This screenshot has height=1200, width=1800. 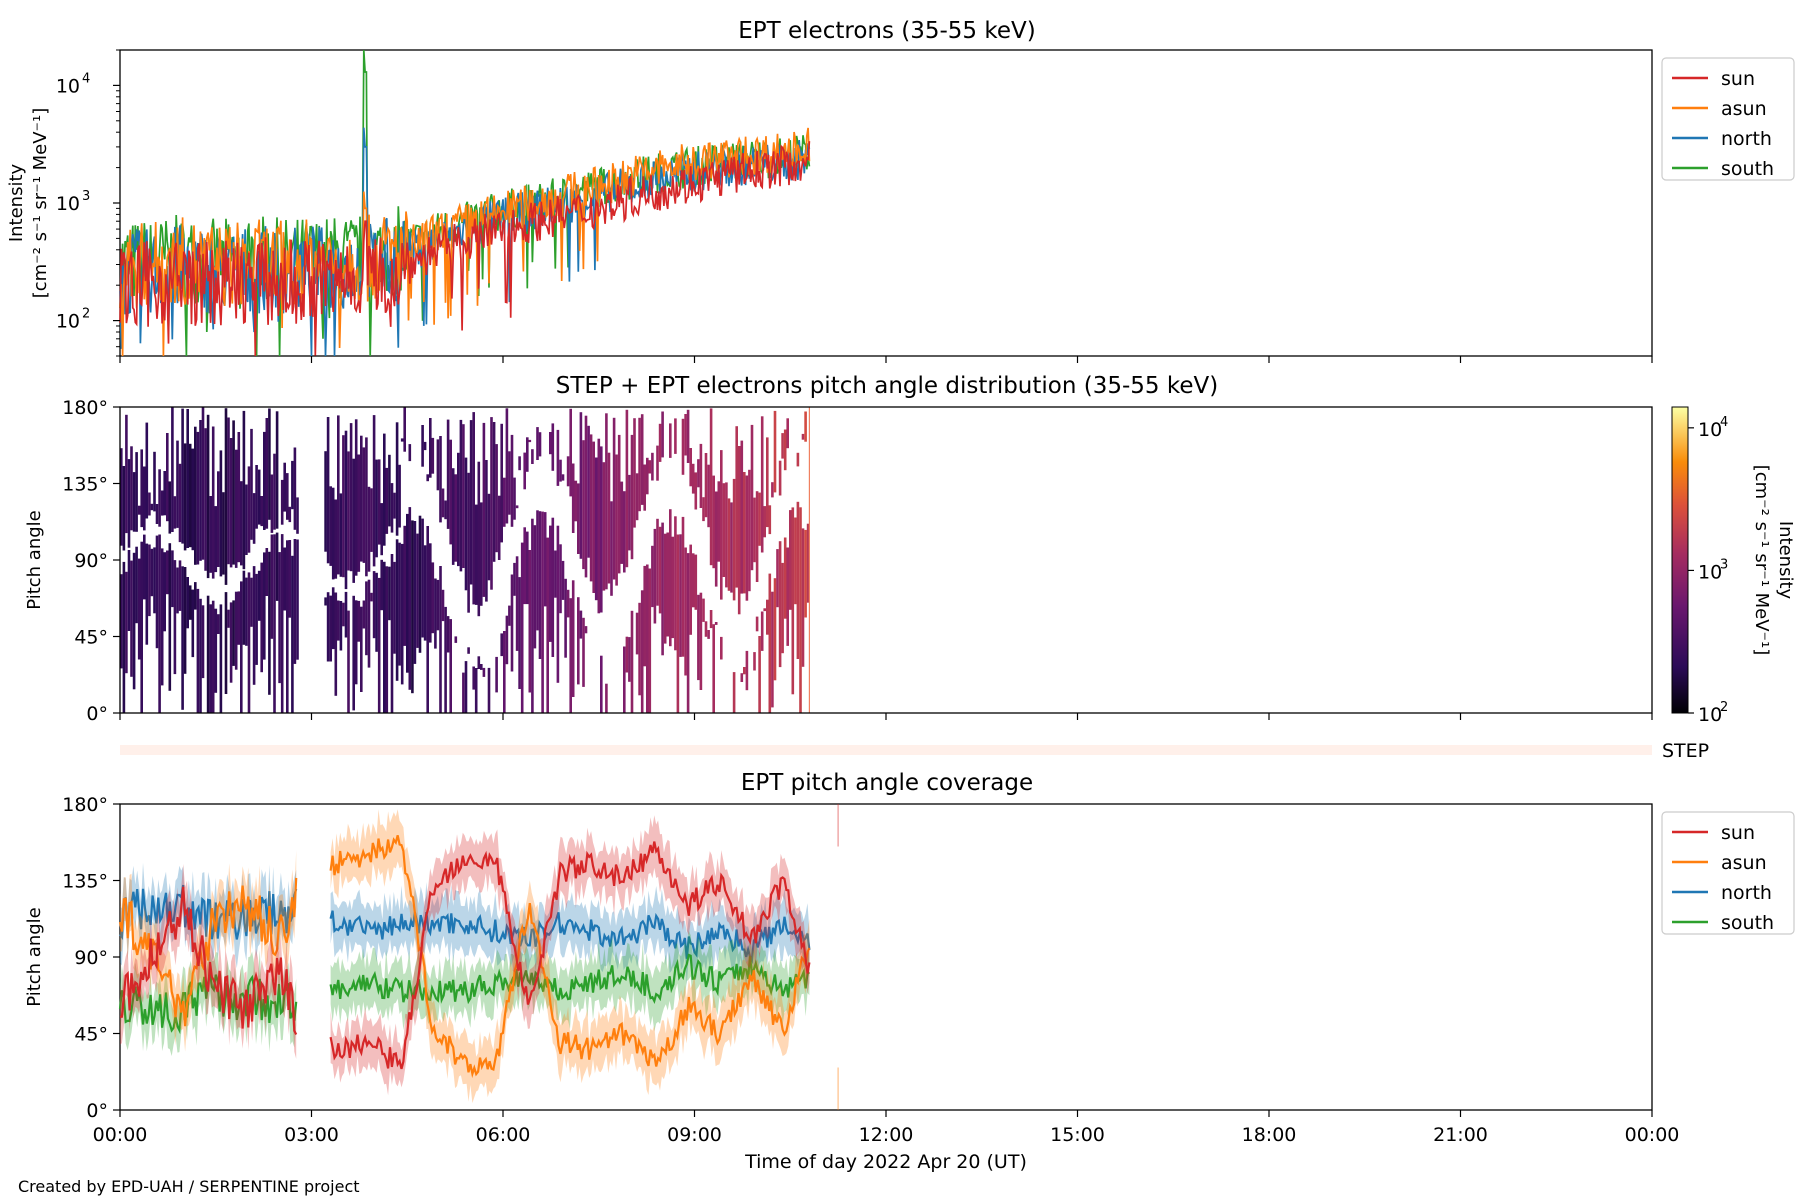 What do you see at coordinates (120, 1135) in the screenshot?
I see `xtick-label: 00:00` at bounding box center [120, 1135].